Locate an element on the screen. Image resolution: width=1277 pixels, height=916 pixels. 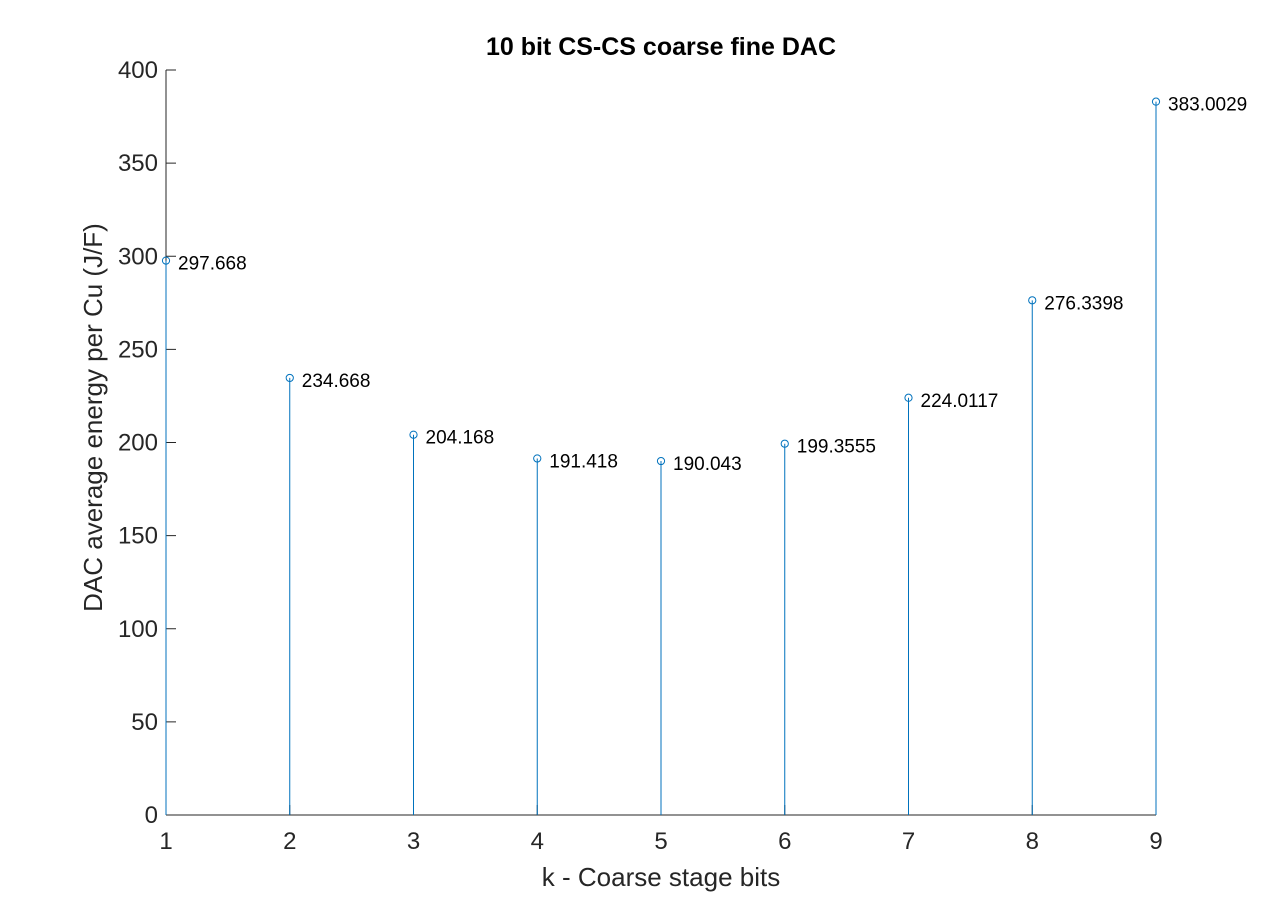
data-label: 191.418 is located at coordinates (583, 461).